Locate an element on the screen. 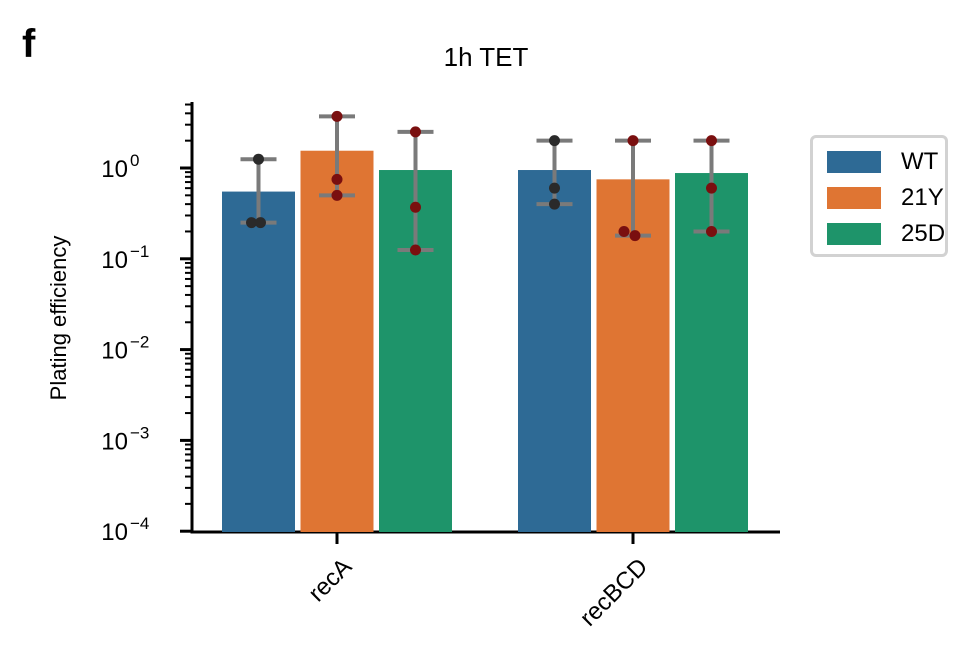 The image size is (970, 662). chart-title: 1h TET is located at coordinates (486, 57).